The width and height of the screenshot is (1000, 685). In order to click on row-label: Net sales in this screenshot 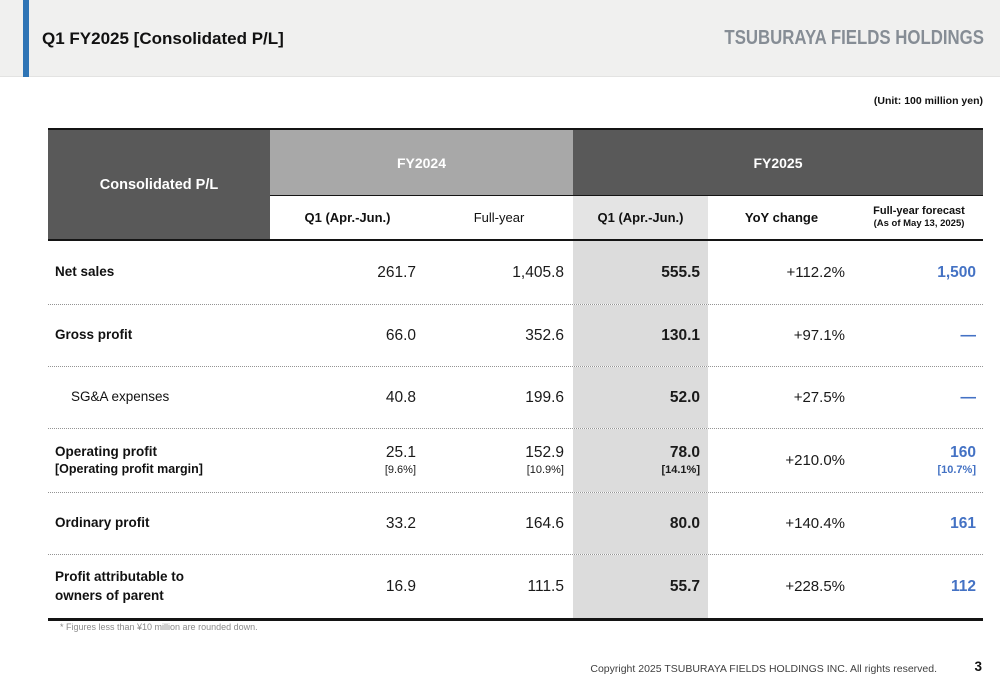, I will do `click(85, 272)`.